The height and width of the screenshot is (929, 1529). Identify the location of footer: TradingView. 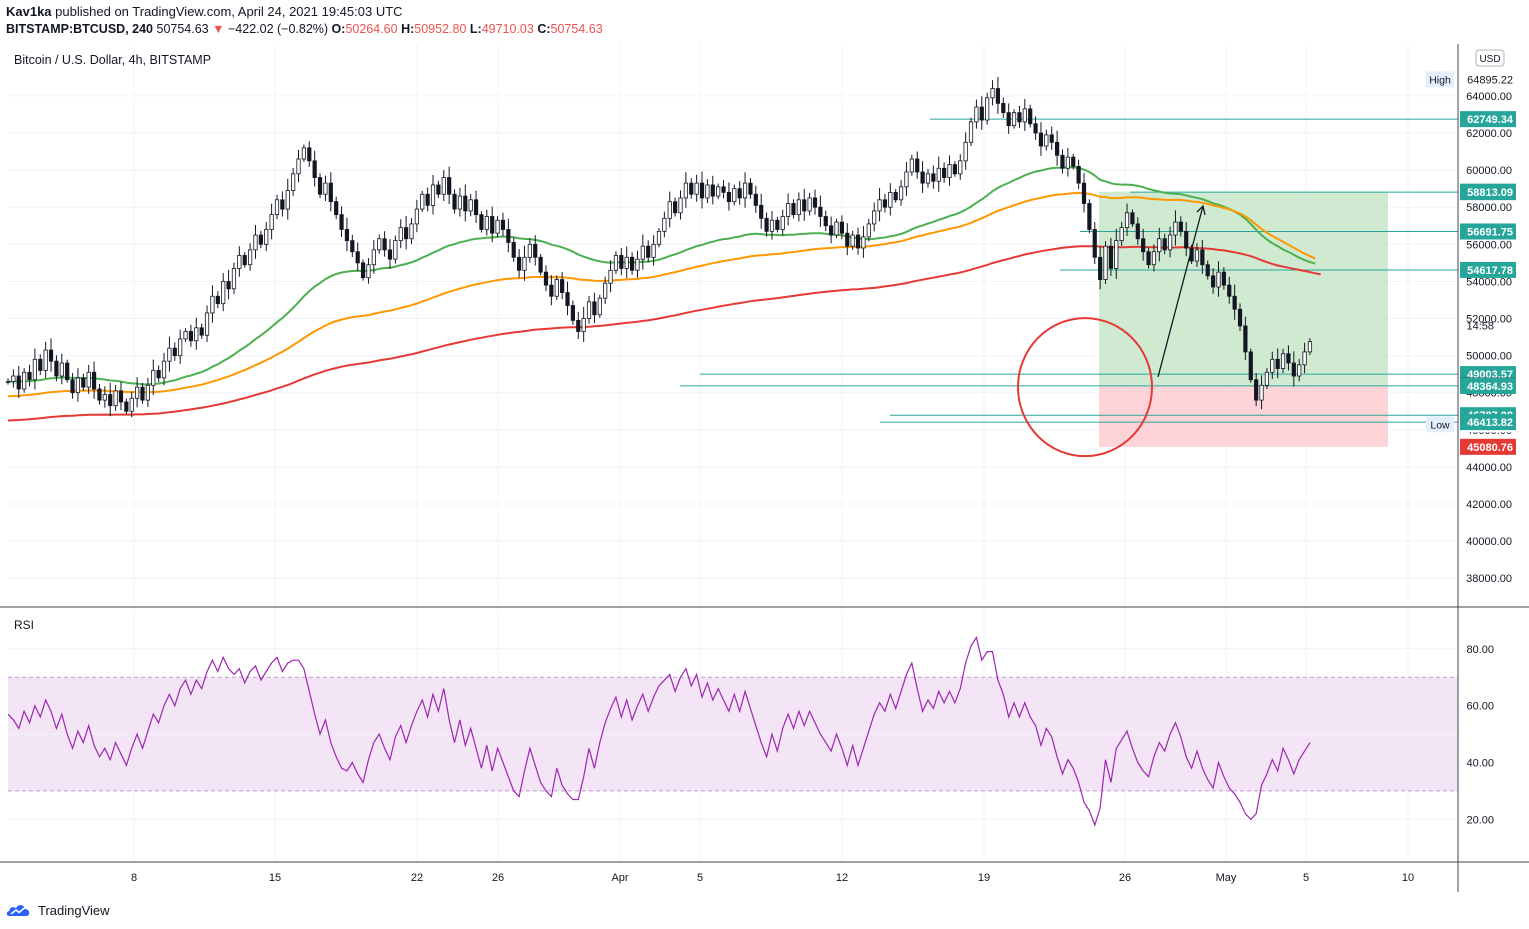
(764, 910).